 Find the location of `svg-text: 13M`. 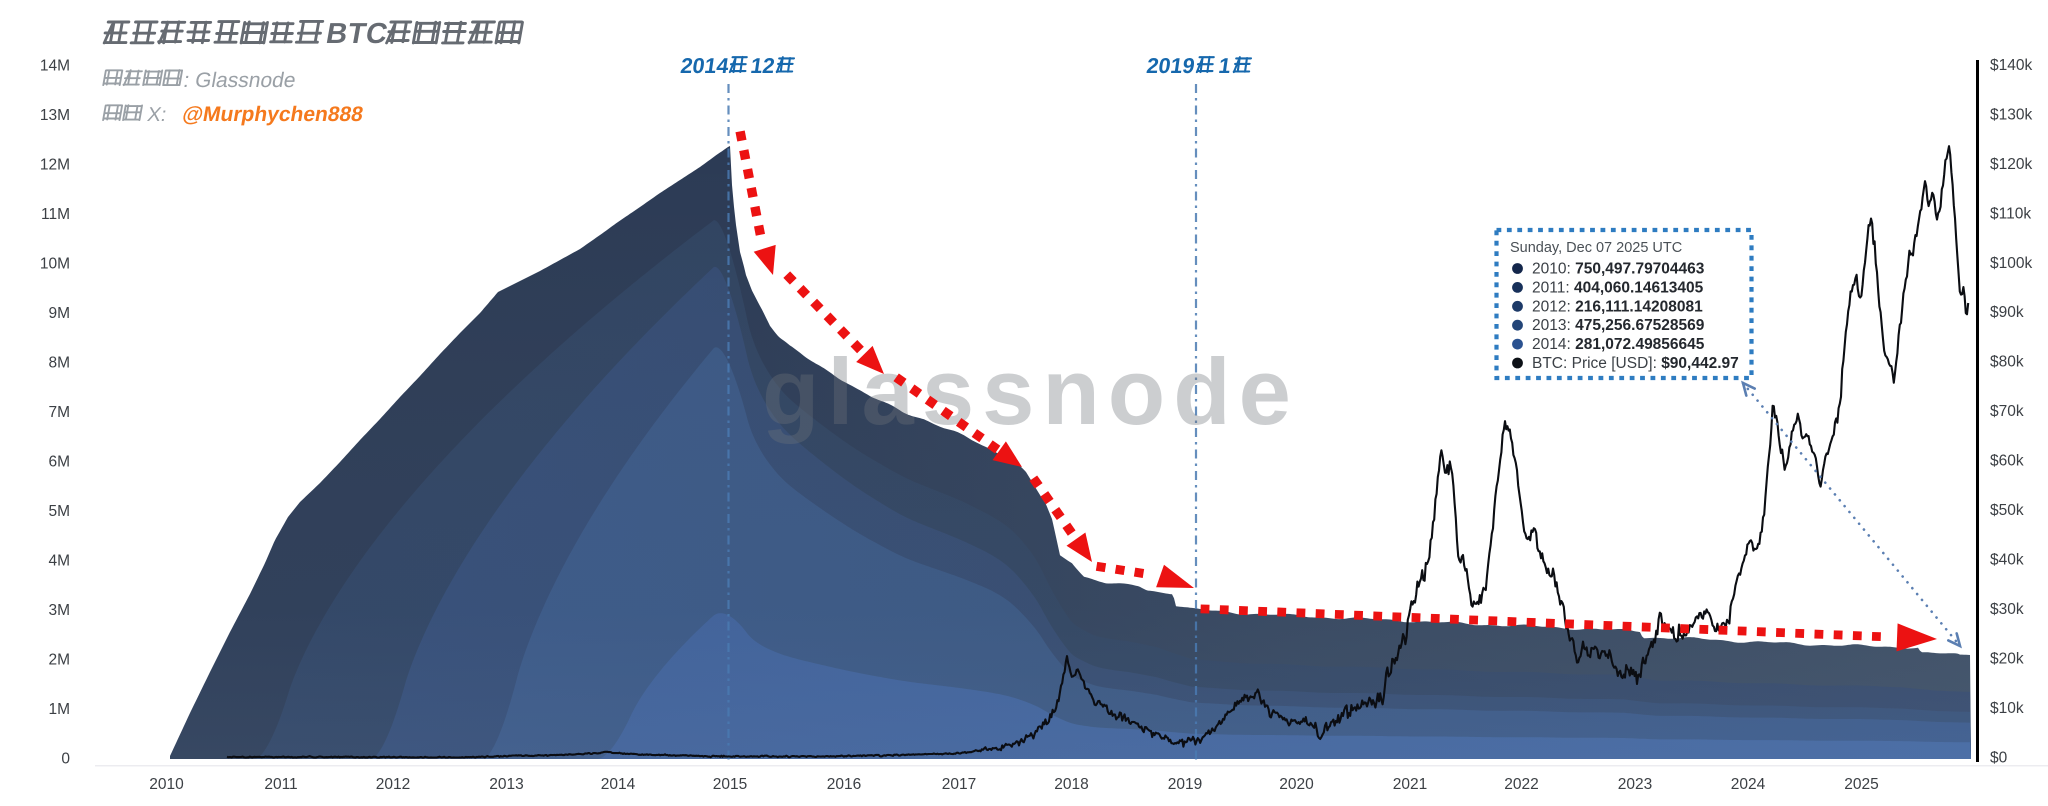

svg-text: 13M is located at coordinates (55, 115).